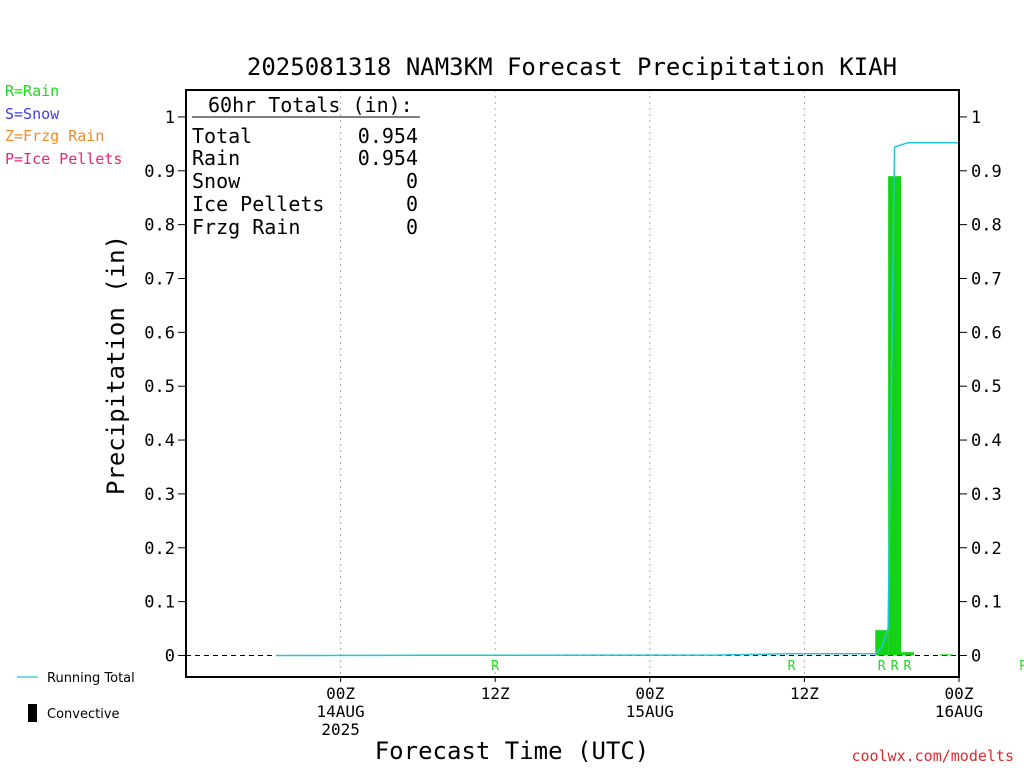 This screenshot has height=768, width=1024. I want to click on x-tick-label: 2025, so click(340, 729).